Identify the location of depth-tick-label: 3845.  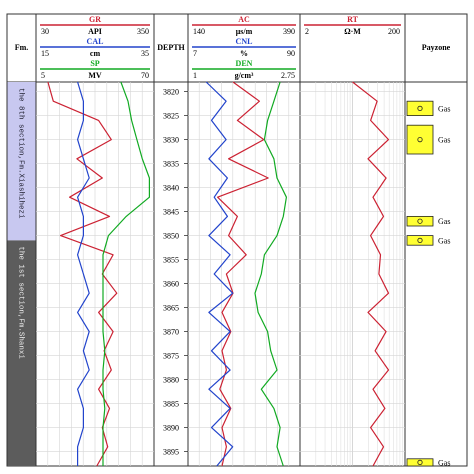
(171, 212).